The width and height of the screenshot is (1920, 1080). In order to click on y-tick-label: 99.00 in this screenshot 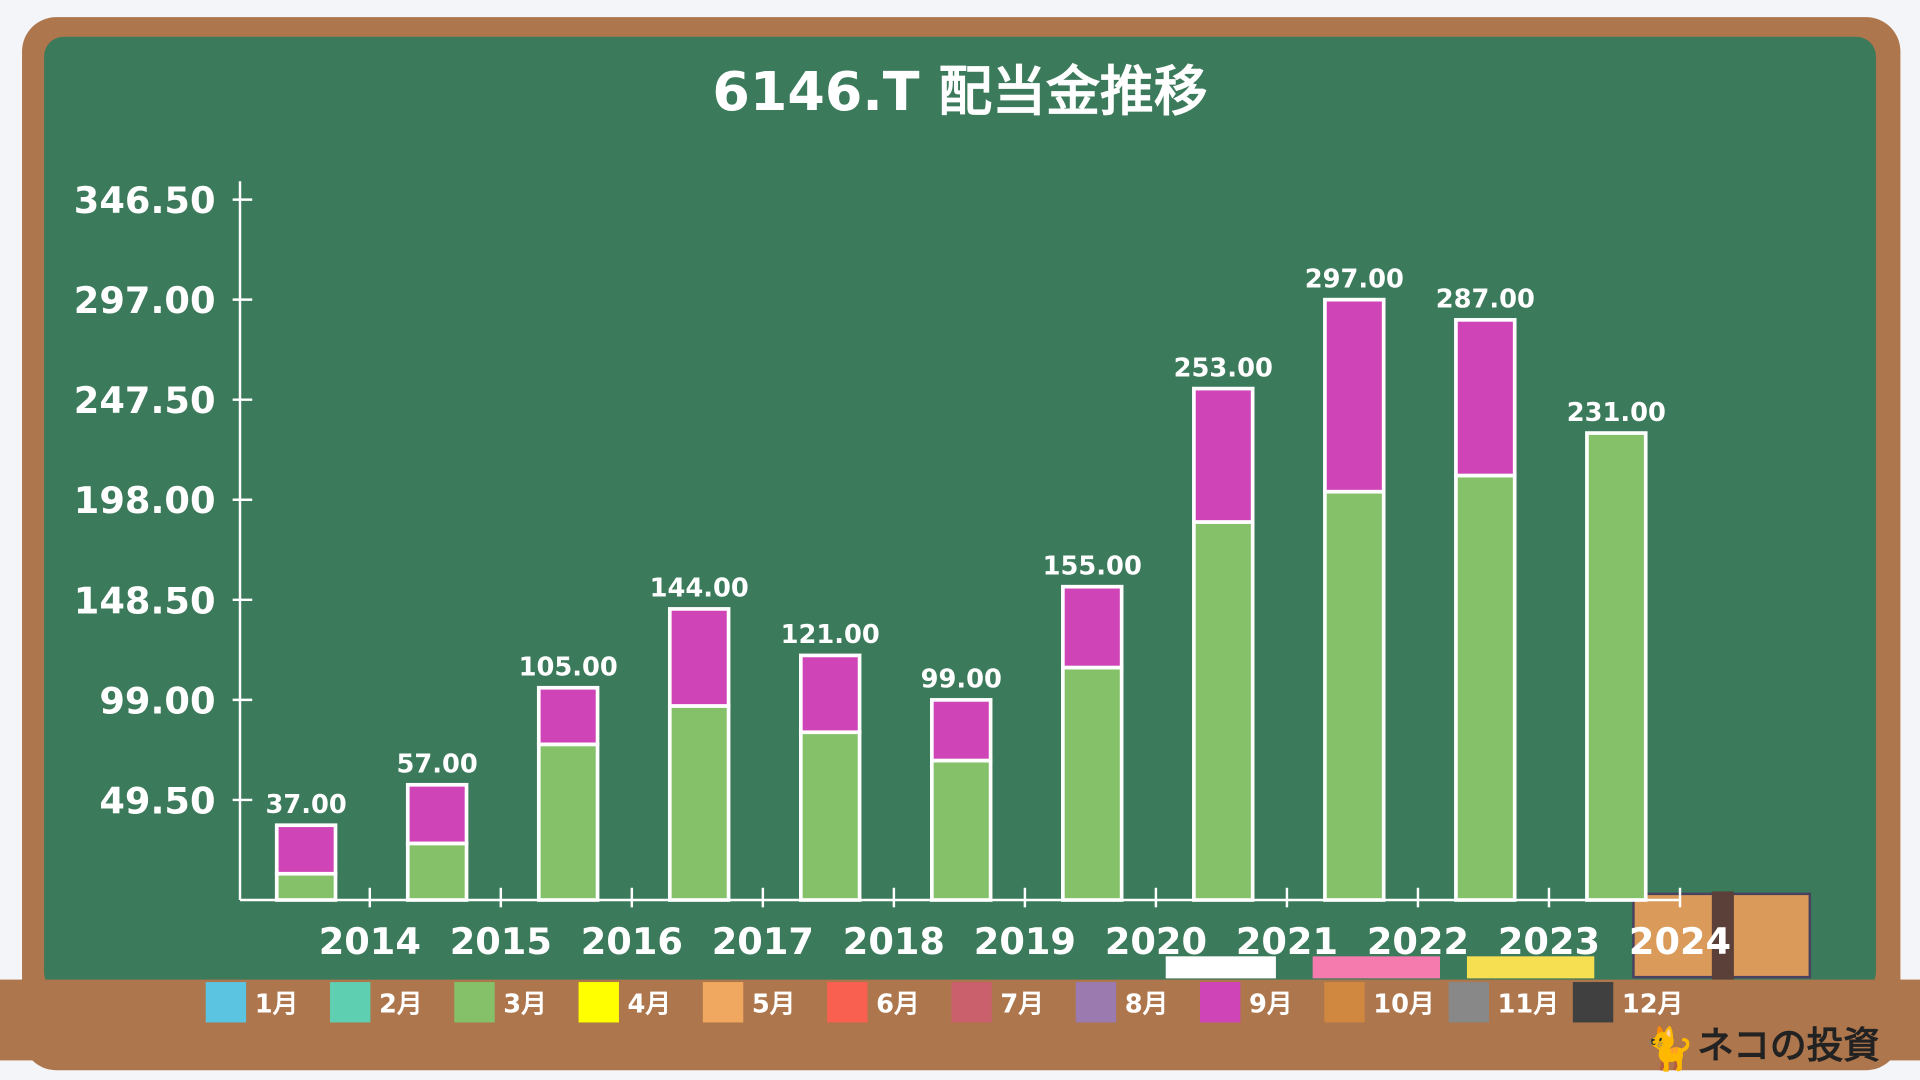, I will do `click(157, 700)`.